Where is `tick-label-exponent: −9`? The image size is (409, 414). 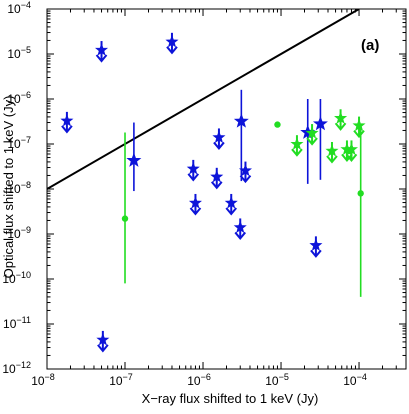 tick-label-exponent: −9 is located at coordinates (26, 230).